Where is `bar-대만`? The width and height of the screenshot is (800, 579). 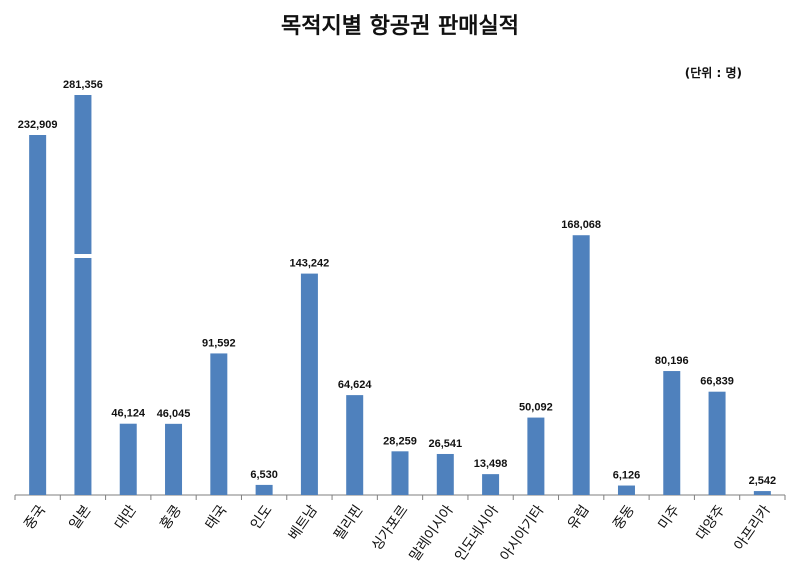
bar-대만 is located at coordinates (128, 459).